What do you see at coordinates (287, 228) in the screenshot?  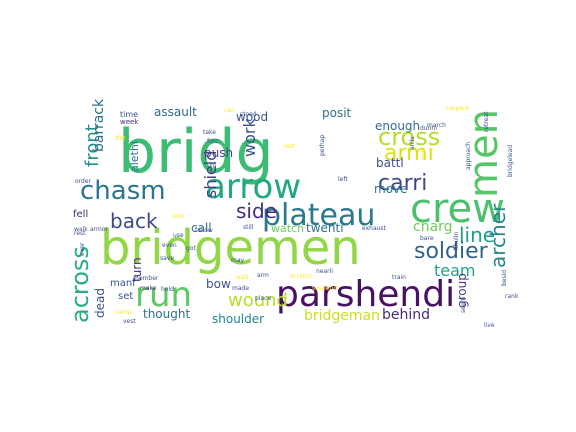 I see `cloud-word-watch: watch` at bounding box center [287, 228].